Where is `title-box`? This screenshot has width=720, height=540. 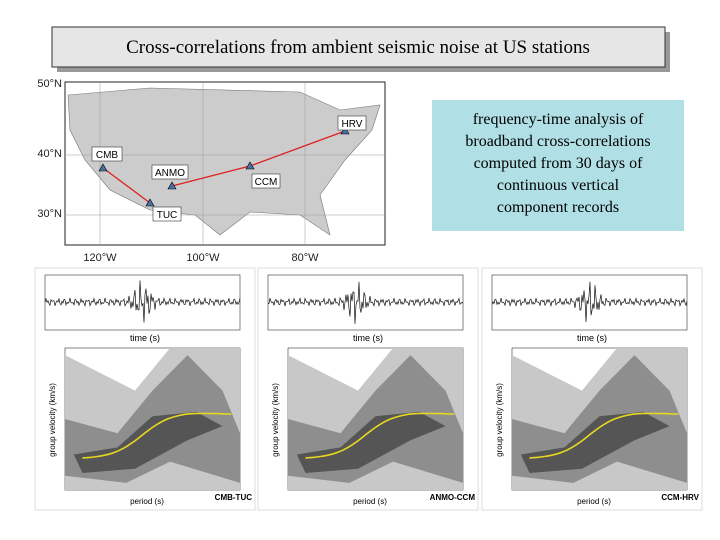
title-box is located at coordinates (358, 47).